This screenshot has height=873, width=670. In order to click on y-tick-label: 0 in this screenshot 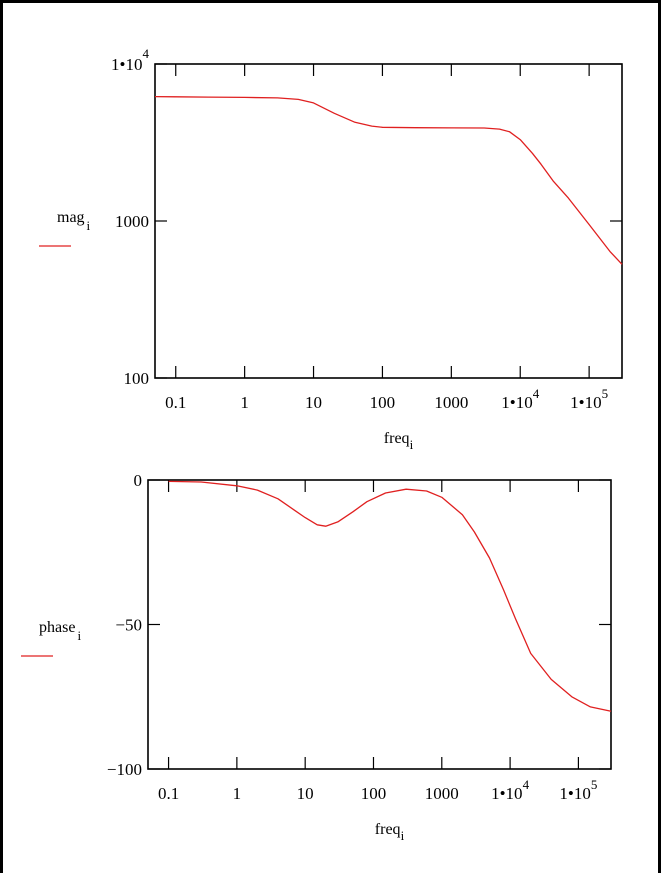, I will do `click(138, 480)`.